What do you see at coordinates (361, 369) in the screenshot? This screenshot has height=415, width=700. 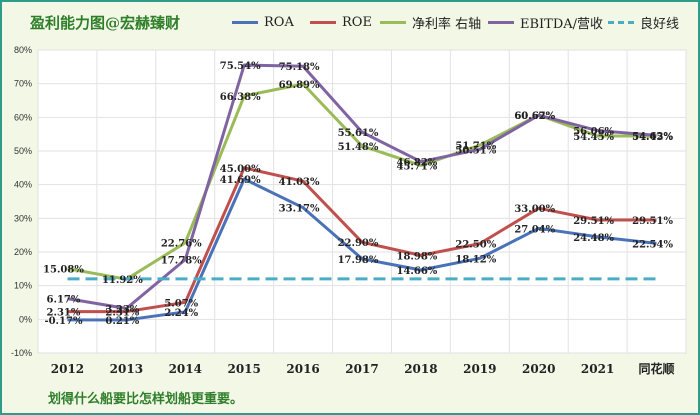 I see `x-tick-label: 2017` at bounding box center [361, 369].